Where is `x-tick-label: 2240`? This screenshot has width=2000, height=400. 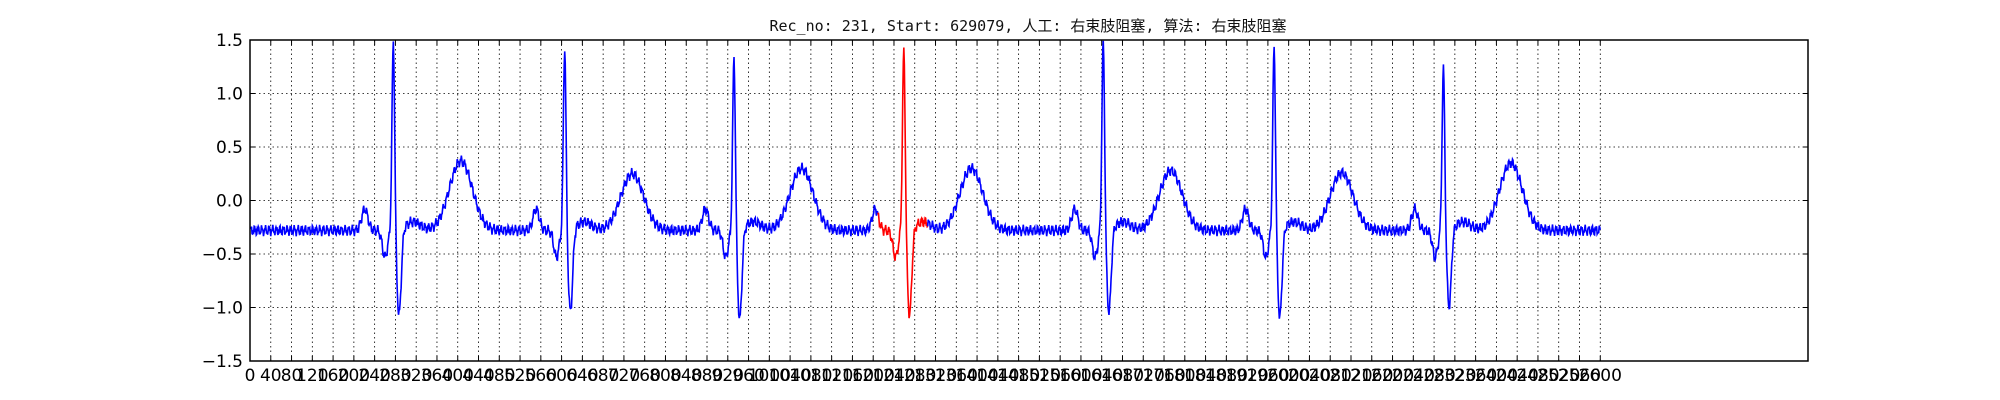
x-tick-label: 2240 is located at coordinates (1413, 376).